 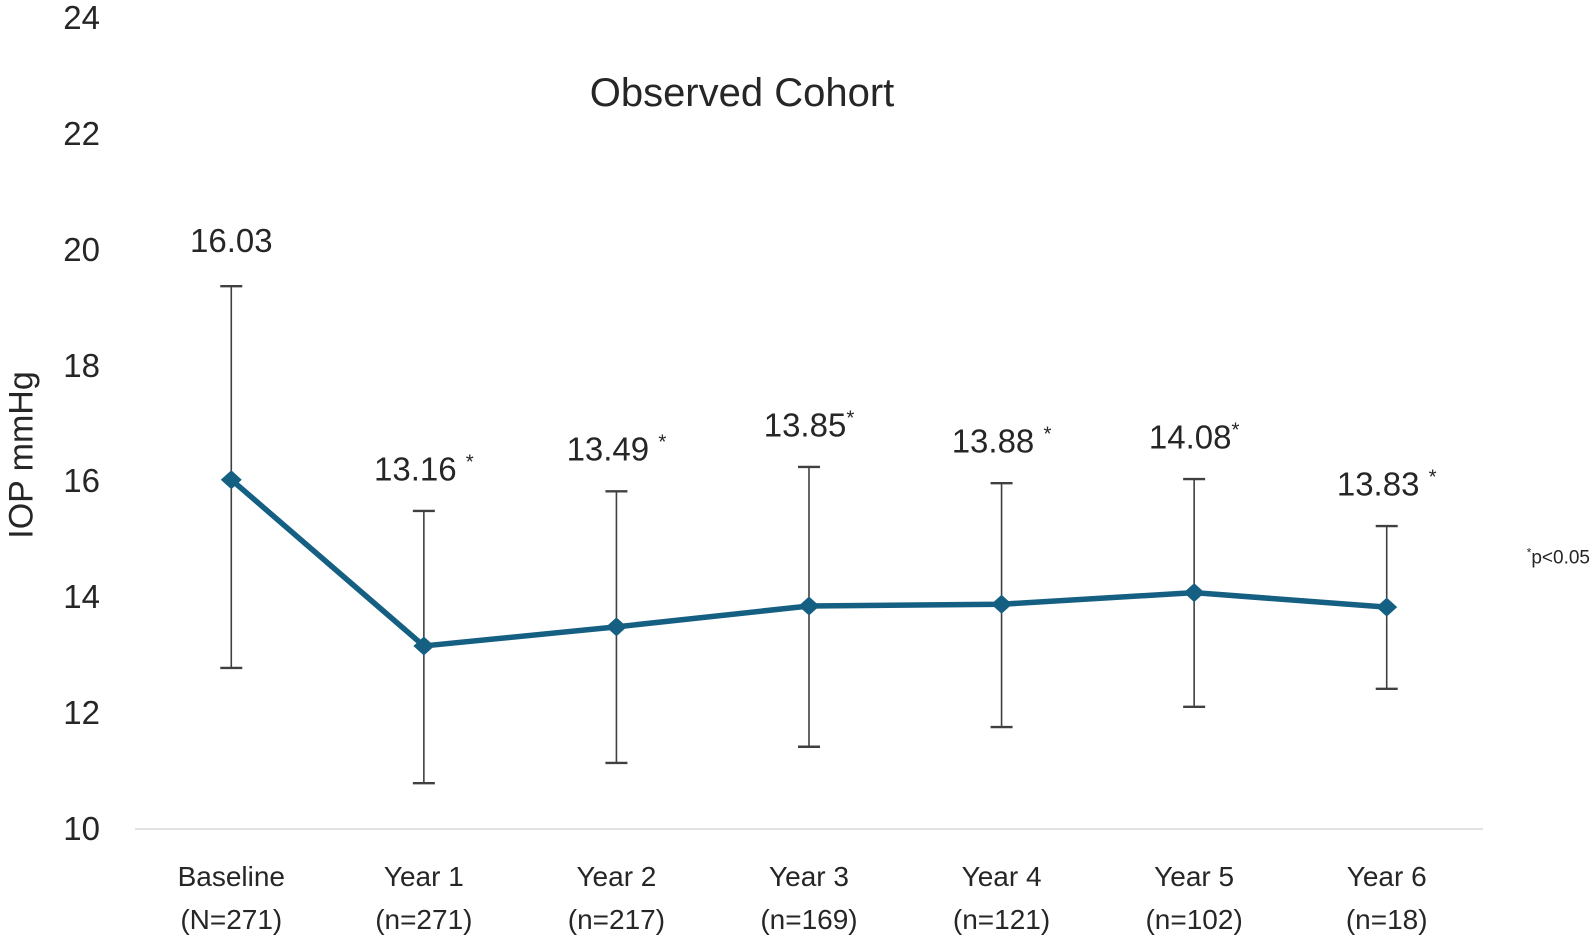 I want to click on x-category-n: (n=121), so click(x=1001, y=919).